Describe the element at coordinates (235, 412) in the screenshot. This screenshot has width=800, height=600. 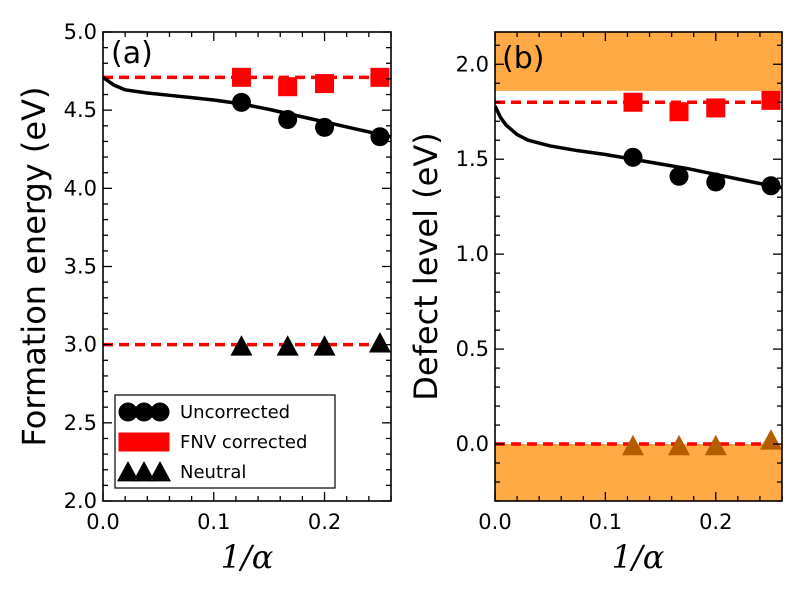
I see `legend-label-uncorrected: Uncorrected` at that location.